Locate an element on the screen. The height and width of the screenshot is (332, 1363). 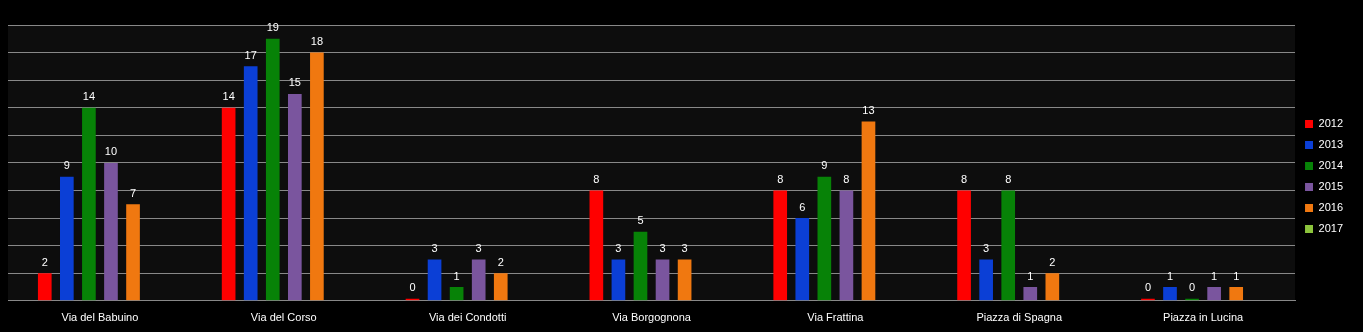
legend-label: 2016 is located at coordinates (1331, 207).